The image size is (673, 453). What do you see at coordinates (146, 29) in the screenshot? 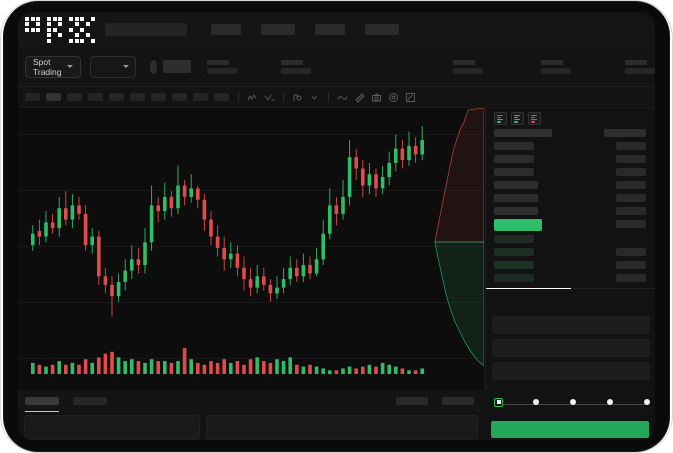
I see `search-input` at bounding box center [146, 29].